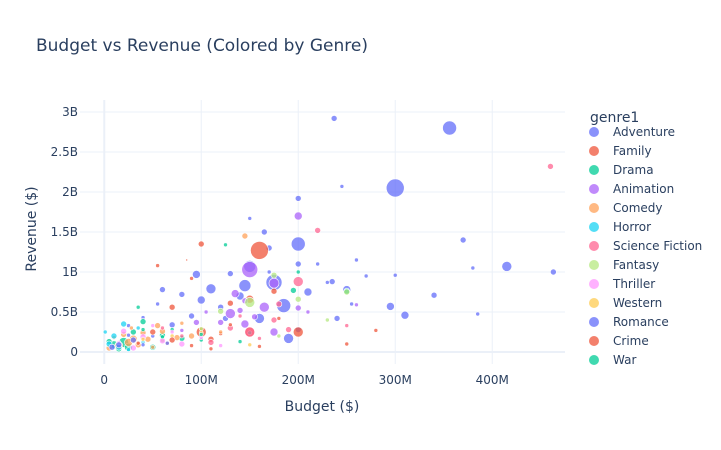 The image size is (721, 450). I want to click on legend-item-thriller: Thriller, so click(622, 284).